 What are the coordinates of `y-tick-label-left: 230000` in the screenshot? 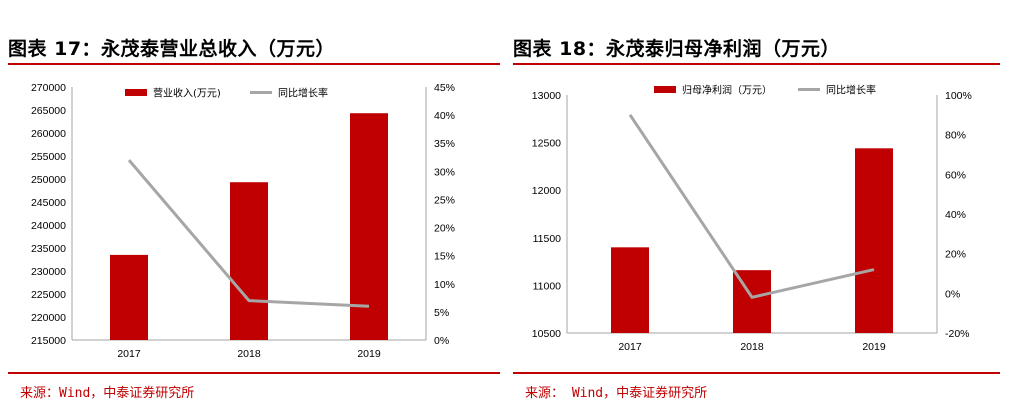 It's located at (48, 272).